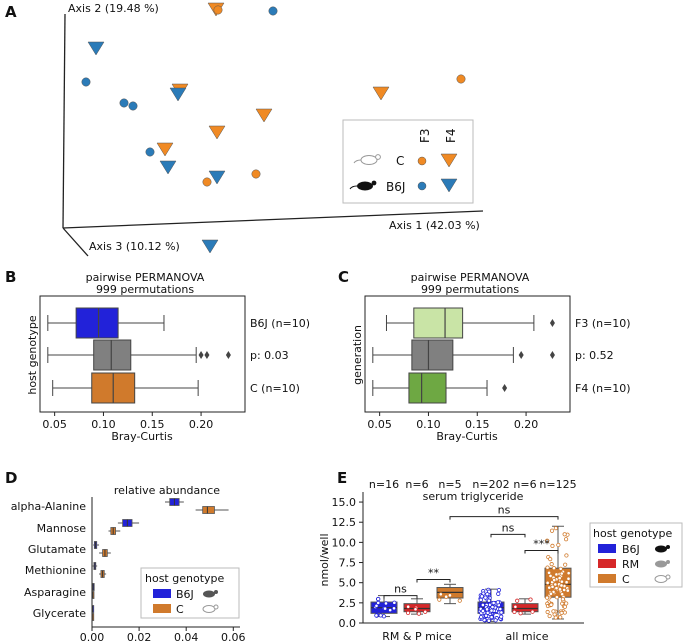 Image resolution: width=685 pixels, height=643 pixels. What do you see at coordinates (470, 277) in the screenshot?
I see `panel-c-title-1: pairwise PERMANOVA` at bounding box center [470, 277].